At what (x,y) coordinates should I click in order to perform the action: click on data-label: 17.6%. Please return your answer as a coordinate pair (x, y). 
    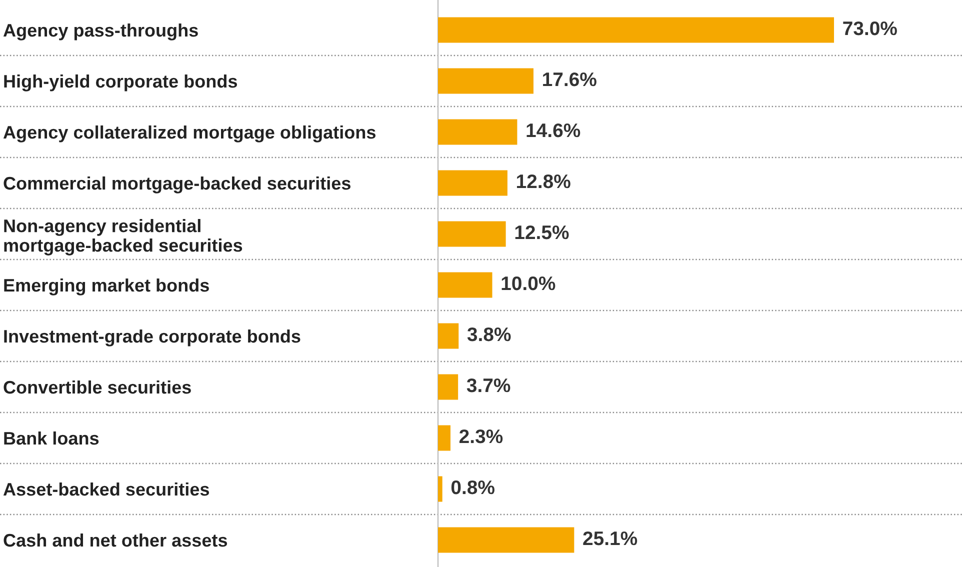
    Looking at the image, I should click on (569, 79).